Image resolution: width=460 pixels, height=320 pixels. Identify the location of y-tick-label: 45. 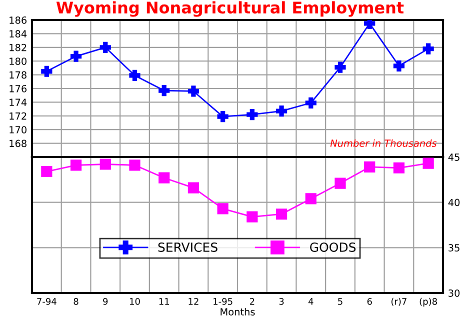
(454, 157).